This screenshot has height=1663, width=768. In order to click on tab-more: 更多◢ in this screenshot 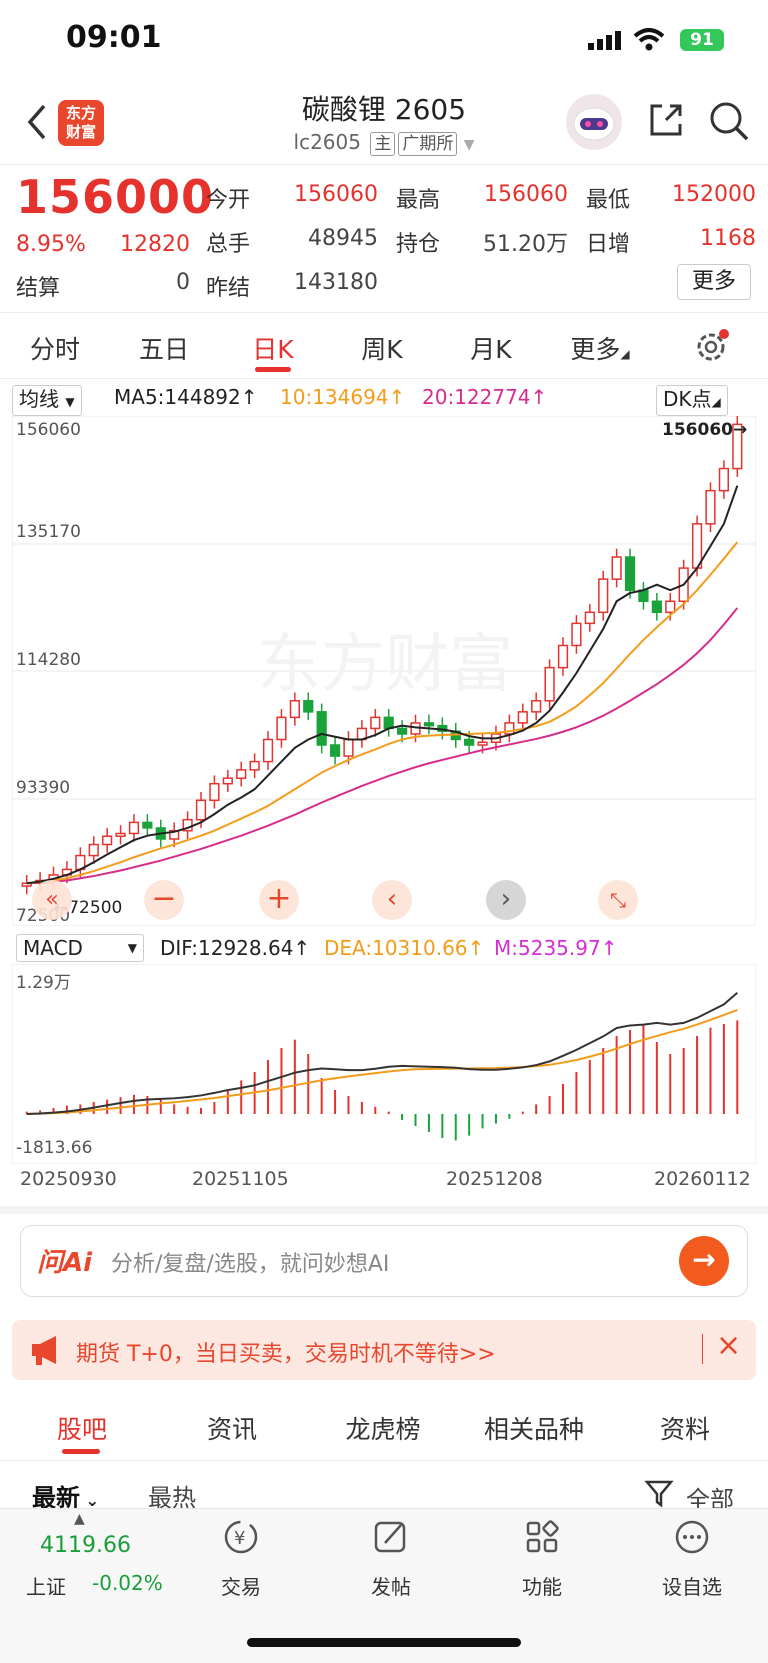, I will do `click(600, 349)`.